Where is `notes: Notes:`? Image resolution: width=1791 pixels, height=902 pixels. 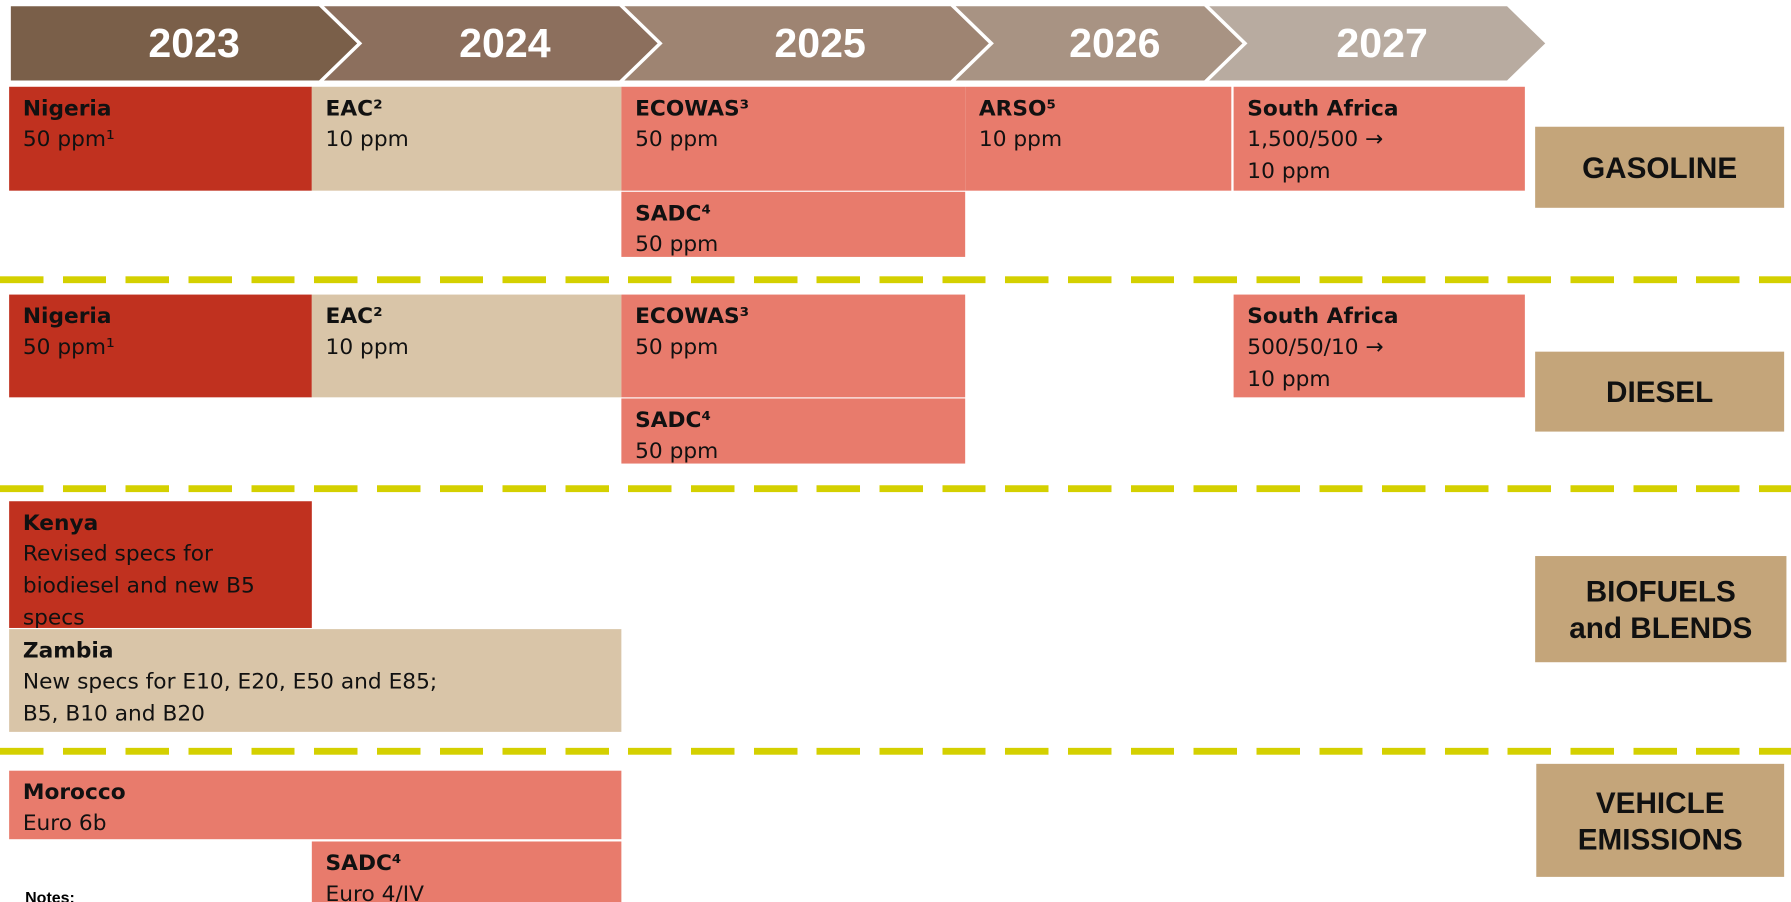
notes: Notes: is located at coordinates (50, 895).